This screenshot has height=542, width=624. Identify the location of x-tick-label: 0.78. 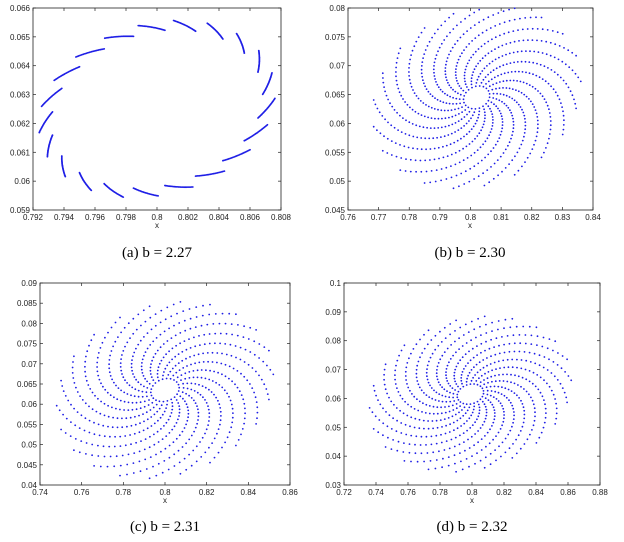
(440, 492).